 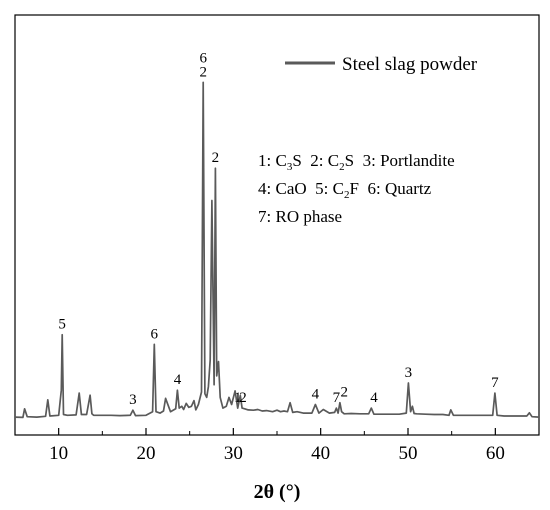 What do you see at coordinates (375, 188) in the screenshot?
I see `phase-key-id: 6:` at bounding box center [375, 188].